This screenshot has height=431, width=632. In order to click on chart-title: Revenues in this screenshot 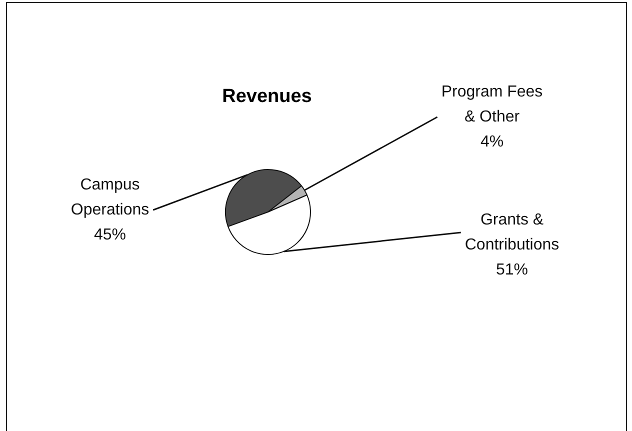, I will do `click(267, 97)`.